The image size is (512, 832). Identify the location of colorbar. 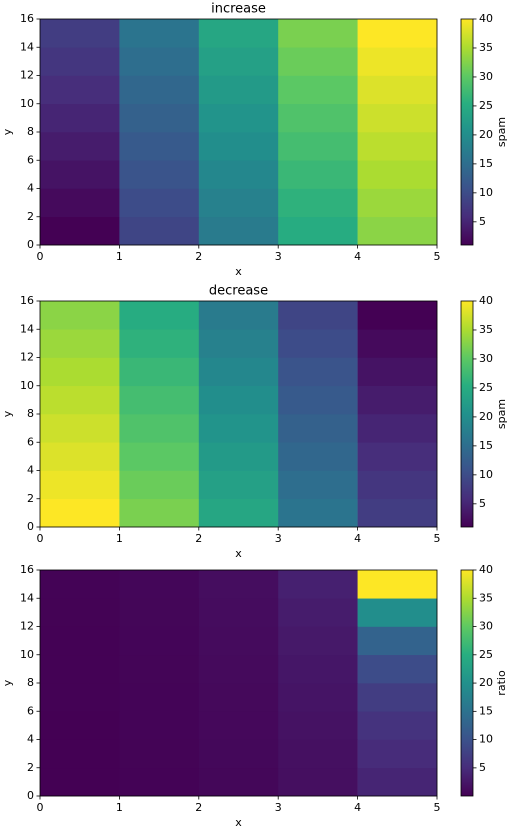
(467, 414).